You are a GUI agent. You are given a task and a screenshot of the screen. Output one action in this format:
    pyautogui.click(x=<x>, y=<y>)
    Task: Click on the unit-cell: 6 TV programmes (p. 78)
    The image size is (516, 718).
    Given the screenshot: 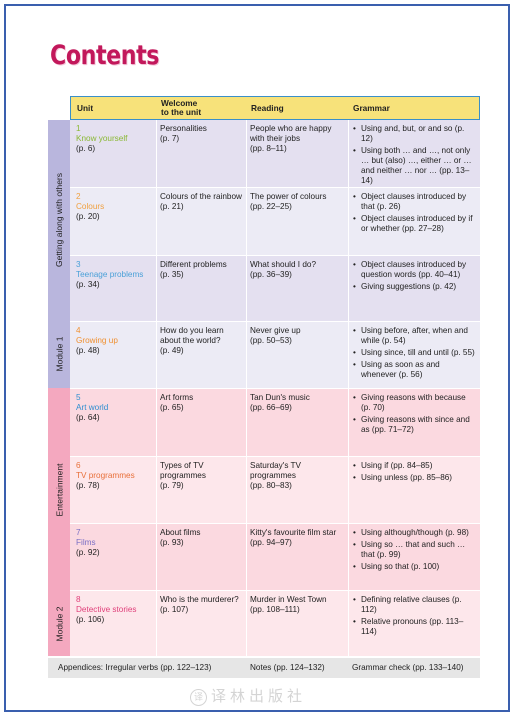 What is the action you would take?
    pyautogui.click(x=116, y=476)
    